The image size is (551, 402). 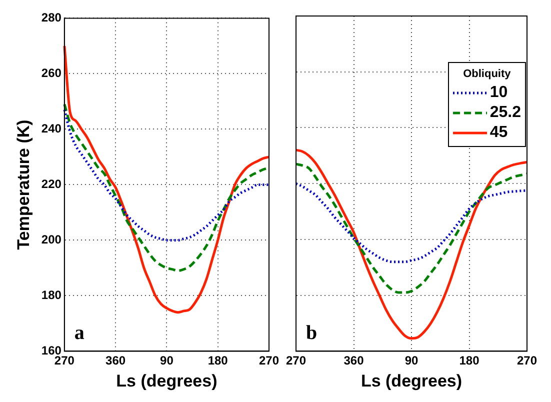 What do you see at coordinates (312, 333) in the screenshot?
I see `annotation: b` at bounding box center [312, 333].